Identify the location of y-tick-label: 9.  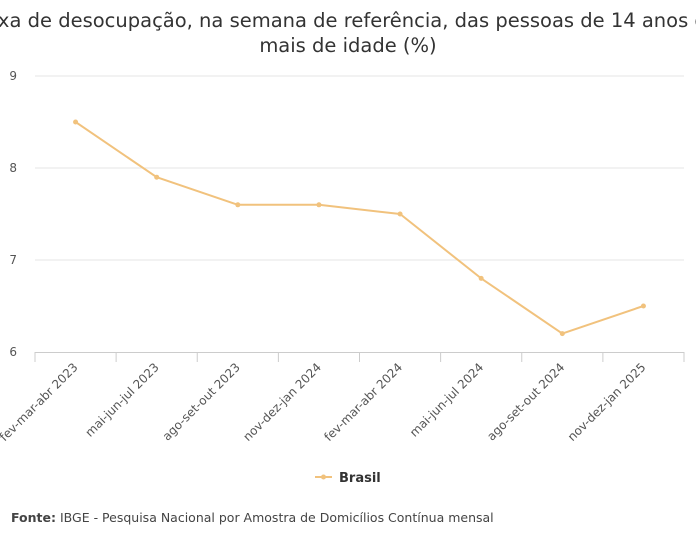
(13, 76).